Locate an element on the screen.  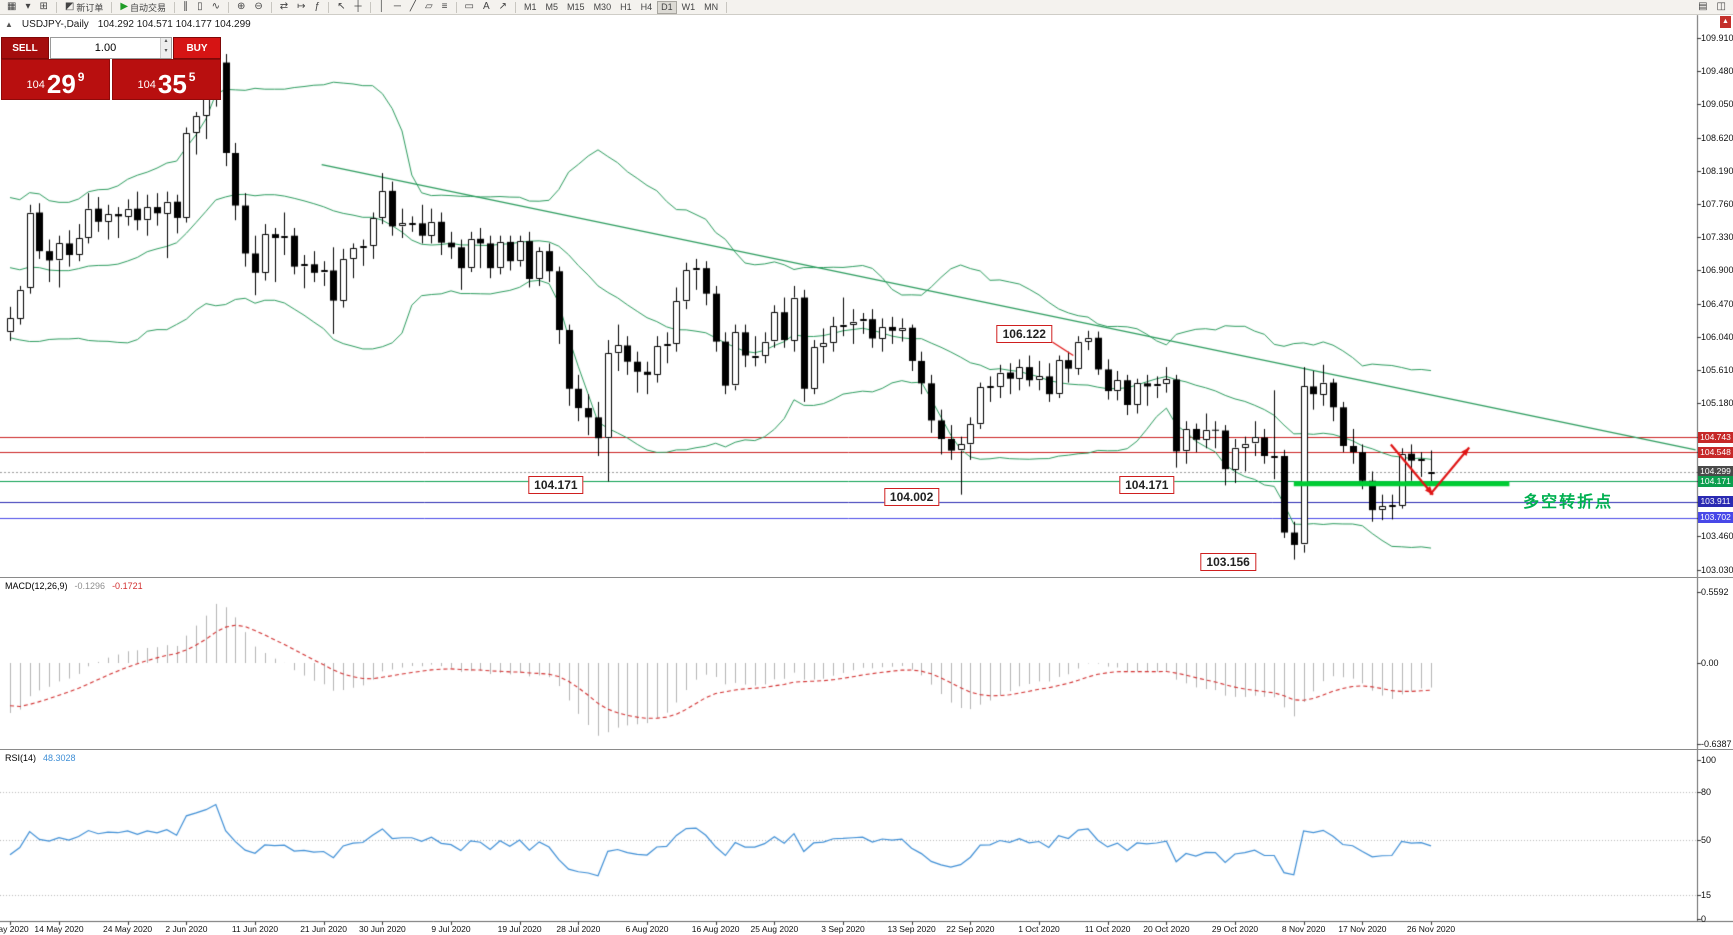
macd-name: MACD(12,26,9) is located at coordinates (36, 586).